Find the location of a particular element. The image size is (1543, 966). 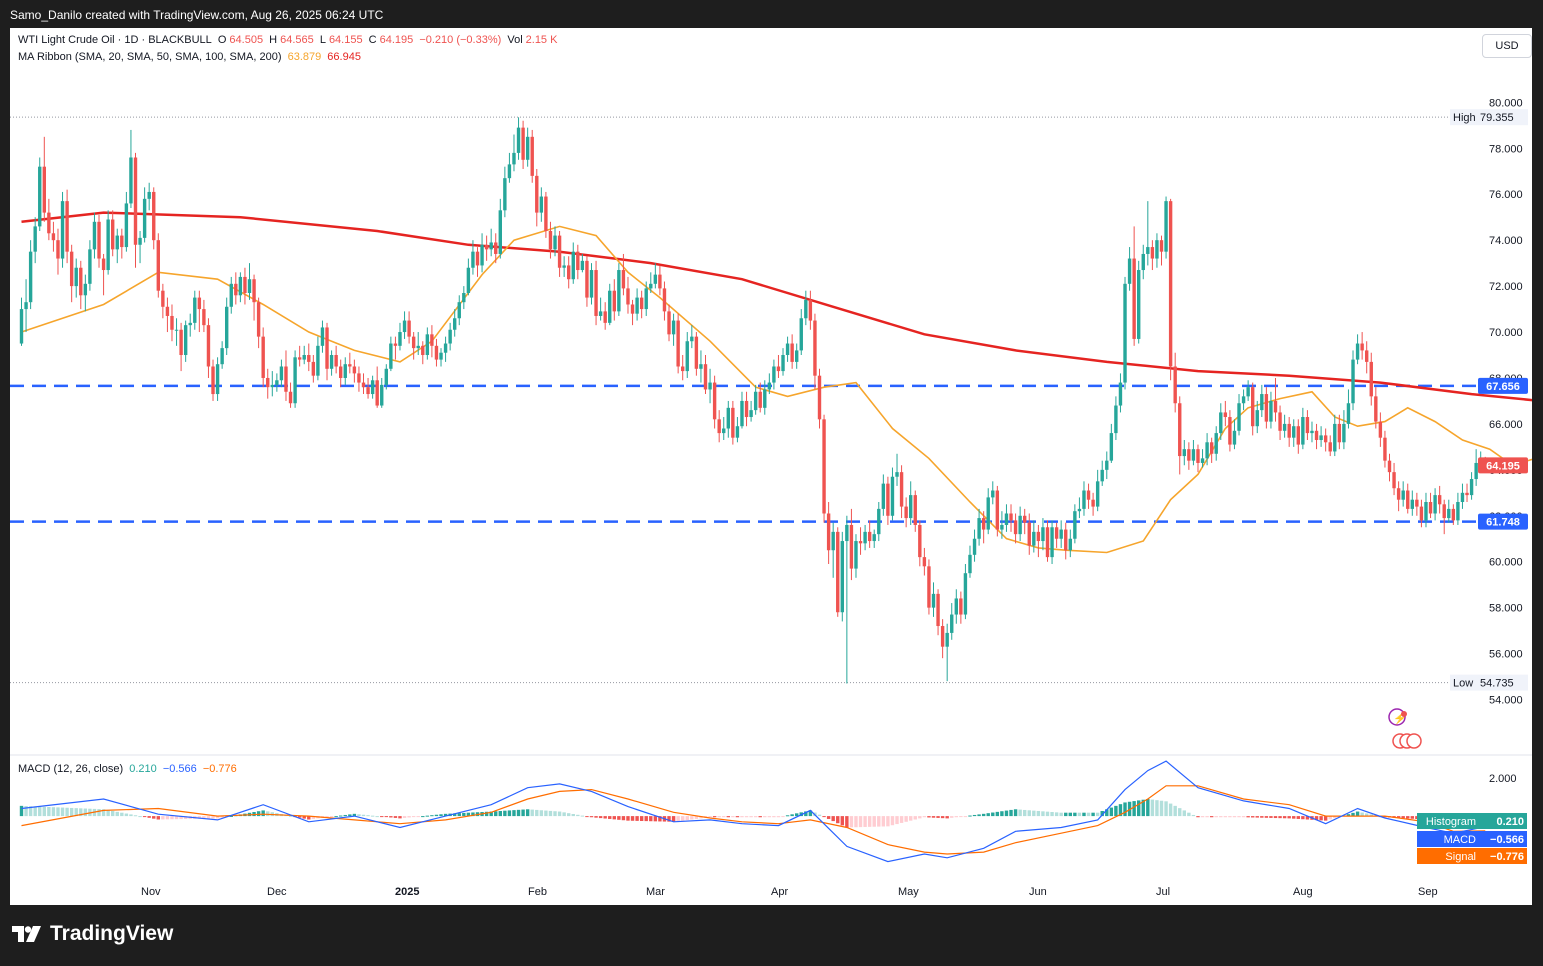

macd-pane-label: MACD (12, 26, close) is located at coordinates (71, 769).